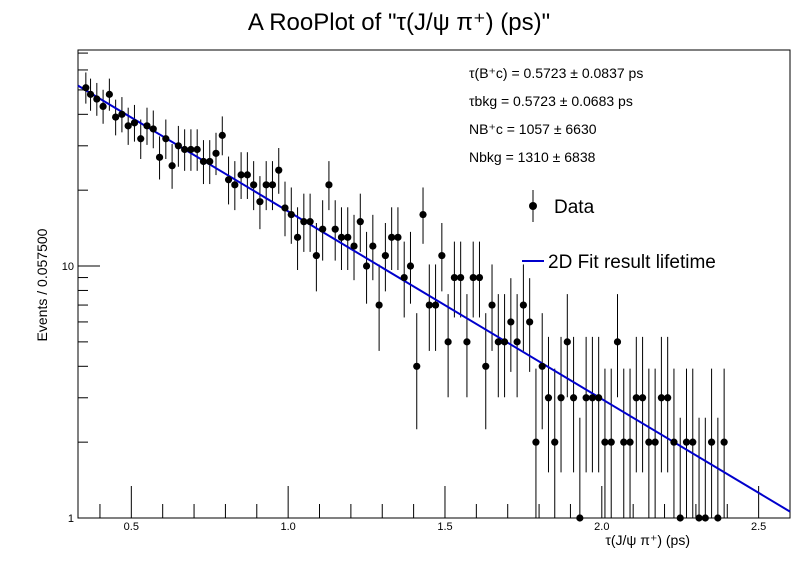 The height and width of the screenshot is (575, 798). I want to click on x-axis-label: τ(J/ψ π⁺) (ps), so click(647, 540).